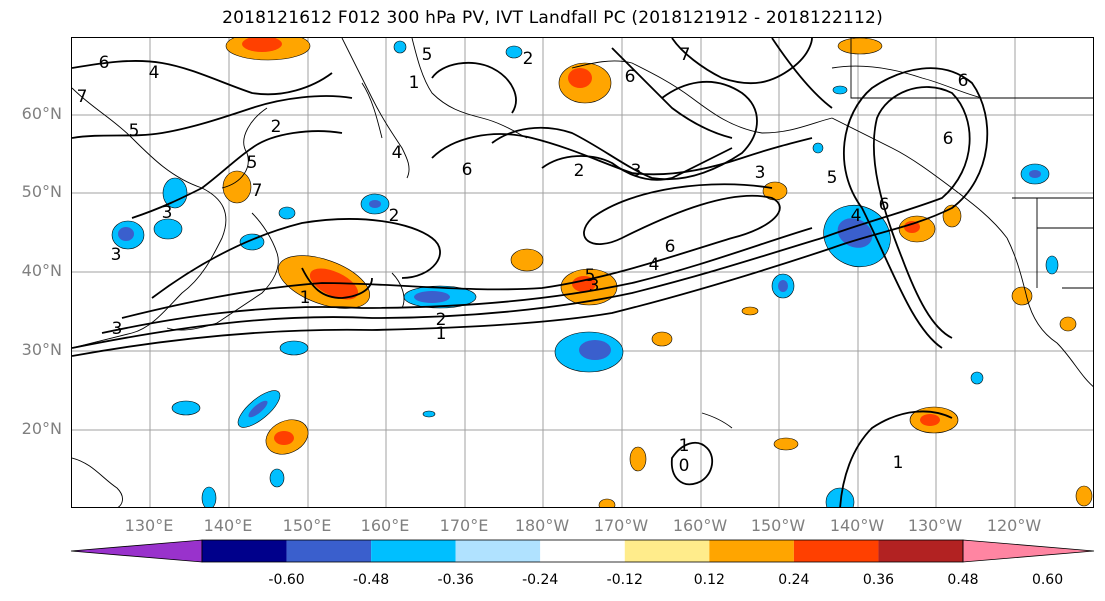 This screenshot has width=1105, height=601. What do you see at coordinates (709, 580) in the screenshot?
I see `colorbar-tick-label: 0.12` at bounding box center [709, 580].